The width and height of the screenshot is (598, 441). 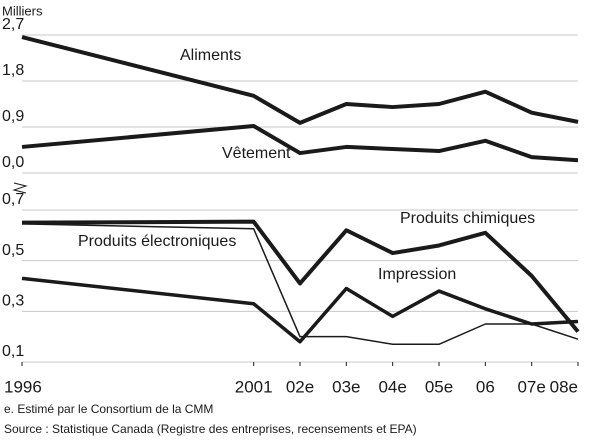 I want to click on y-tick-label: 0,1, so click(x=13, y=351).